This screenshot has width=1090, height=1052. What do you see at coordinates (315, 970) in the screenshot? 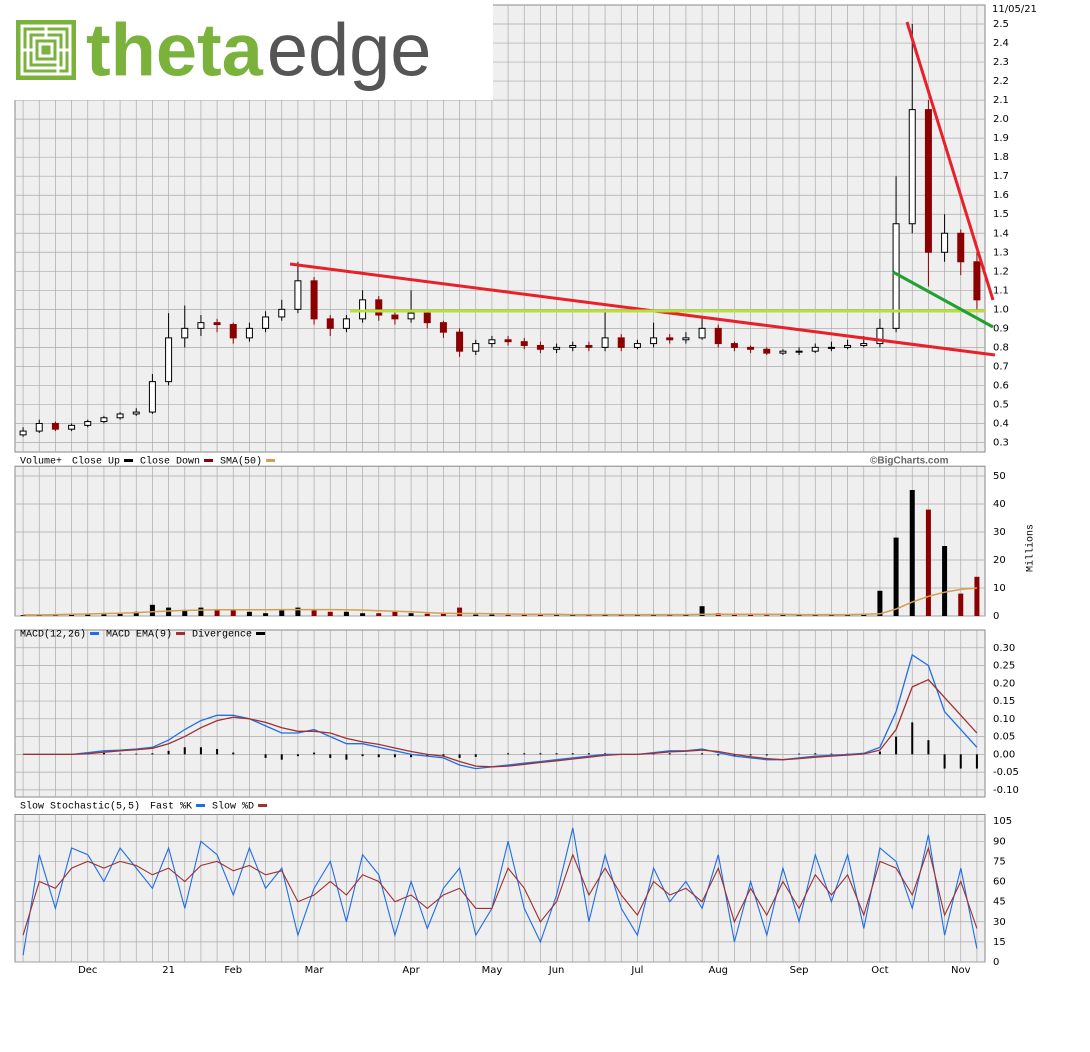
I see `x-tick-label: Mar` at bounding box center [315, 970].